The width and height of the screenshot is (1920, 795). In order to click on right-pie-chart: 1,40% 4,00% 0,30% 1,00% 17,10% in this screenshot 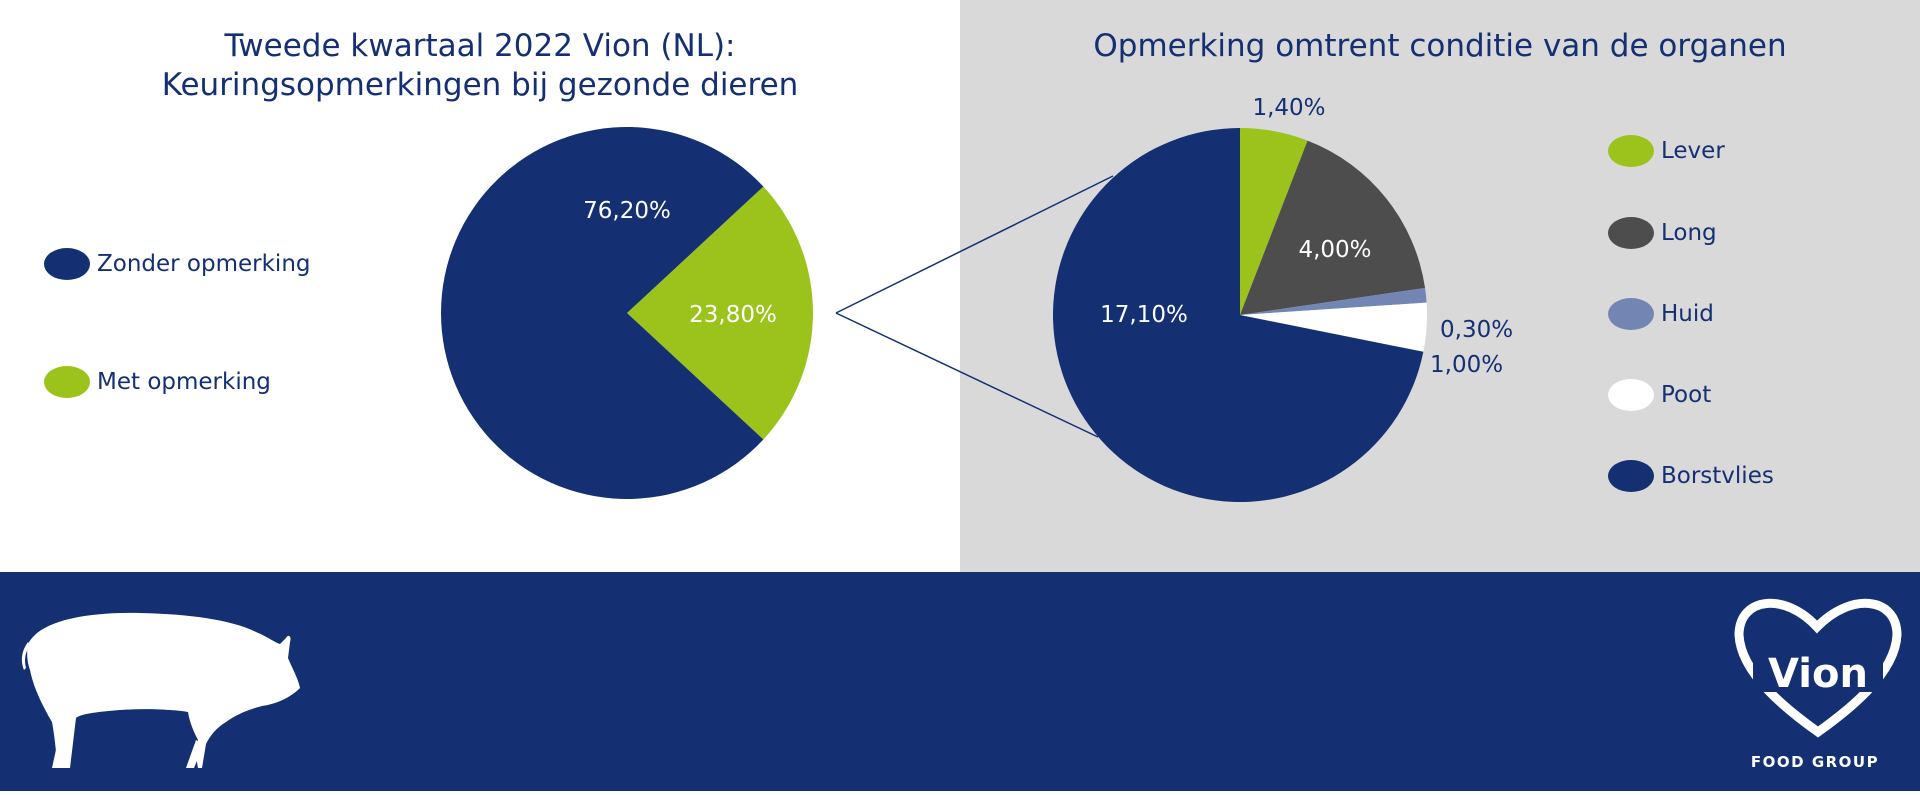, I will do `click(1283, 298)`.